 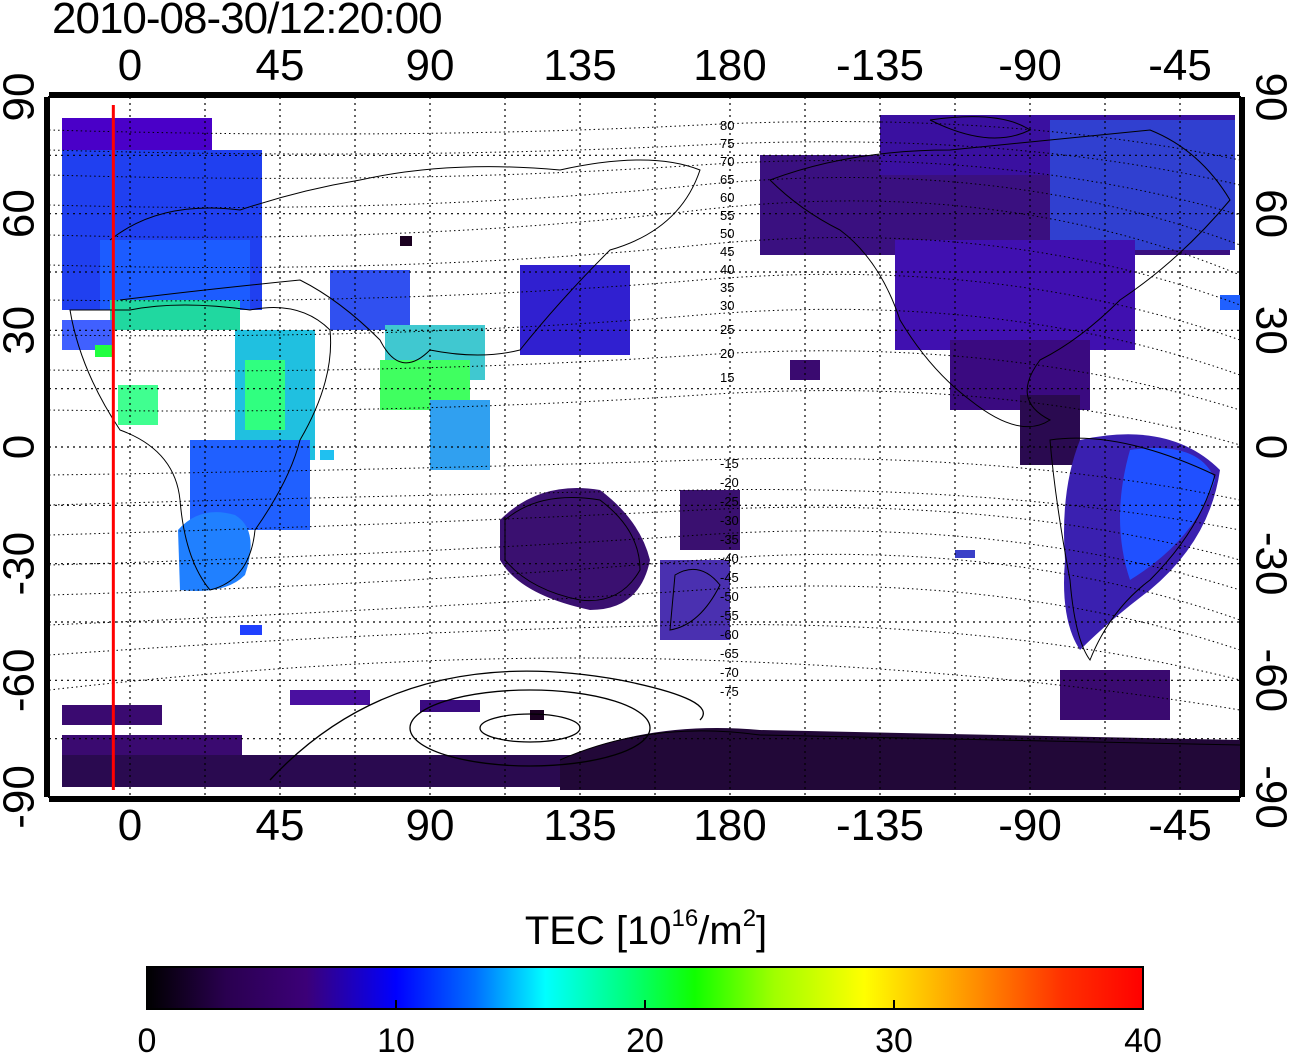 I want to click on left-lat-label: 0, so click(x=22, y=447).